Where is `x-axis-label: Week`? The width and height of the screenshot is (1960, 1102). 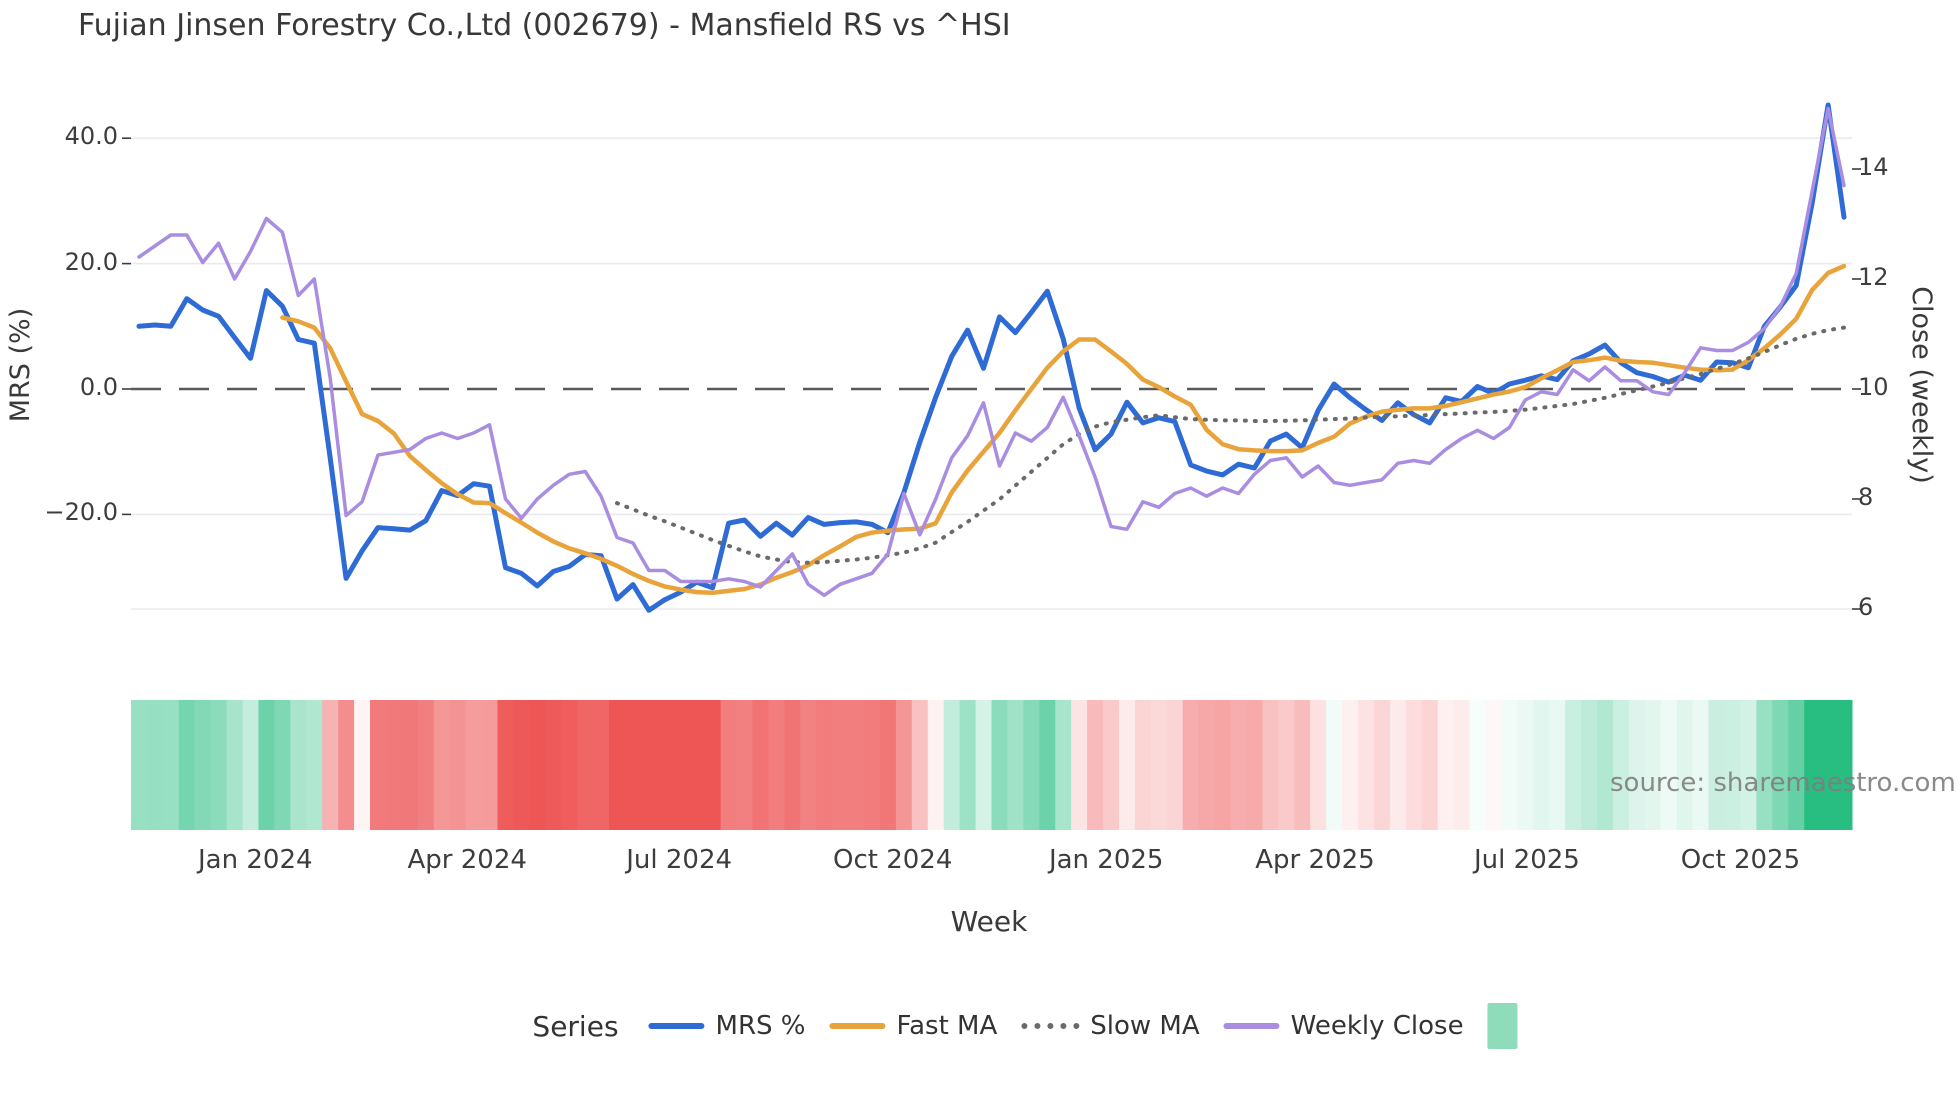
x-axis-label: Week is located at coordinates (989, 921).